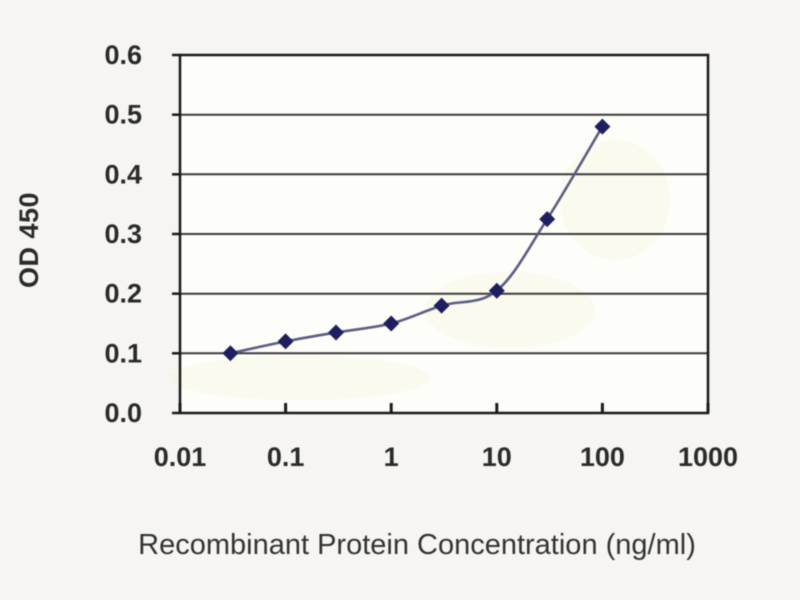 The image size is (800, 600). What do you see at coordinates (708, 457) in the screenshot?
I see `x-tick-label-1000: 1000` at bounding box center [708, 457].